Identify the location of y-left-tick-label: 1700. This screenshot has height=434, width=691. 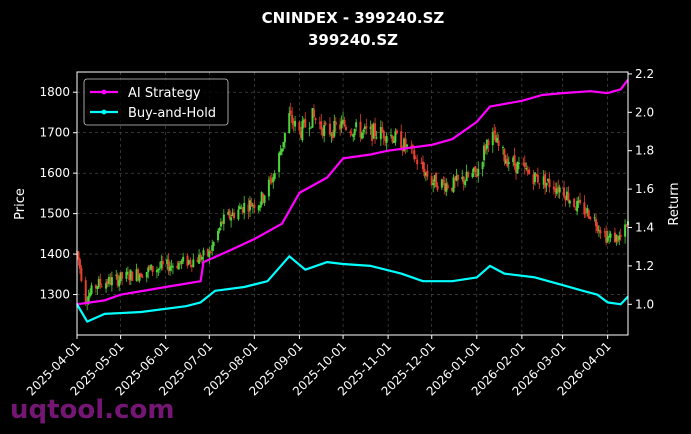
(54, 133).